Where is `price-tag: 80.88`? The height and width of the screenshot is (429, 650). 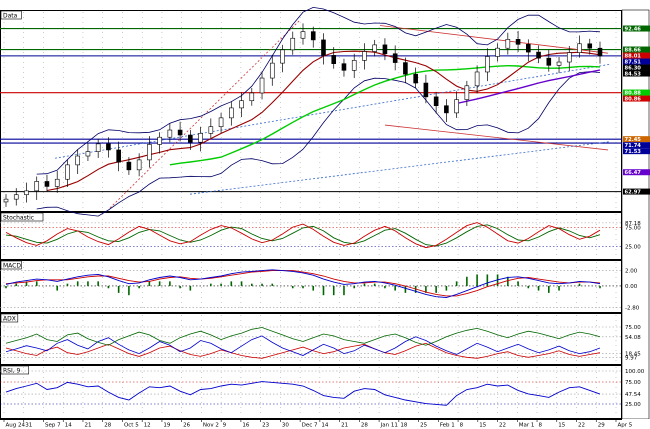 price-tag: 80.88 is located at coordinates (633, 94).